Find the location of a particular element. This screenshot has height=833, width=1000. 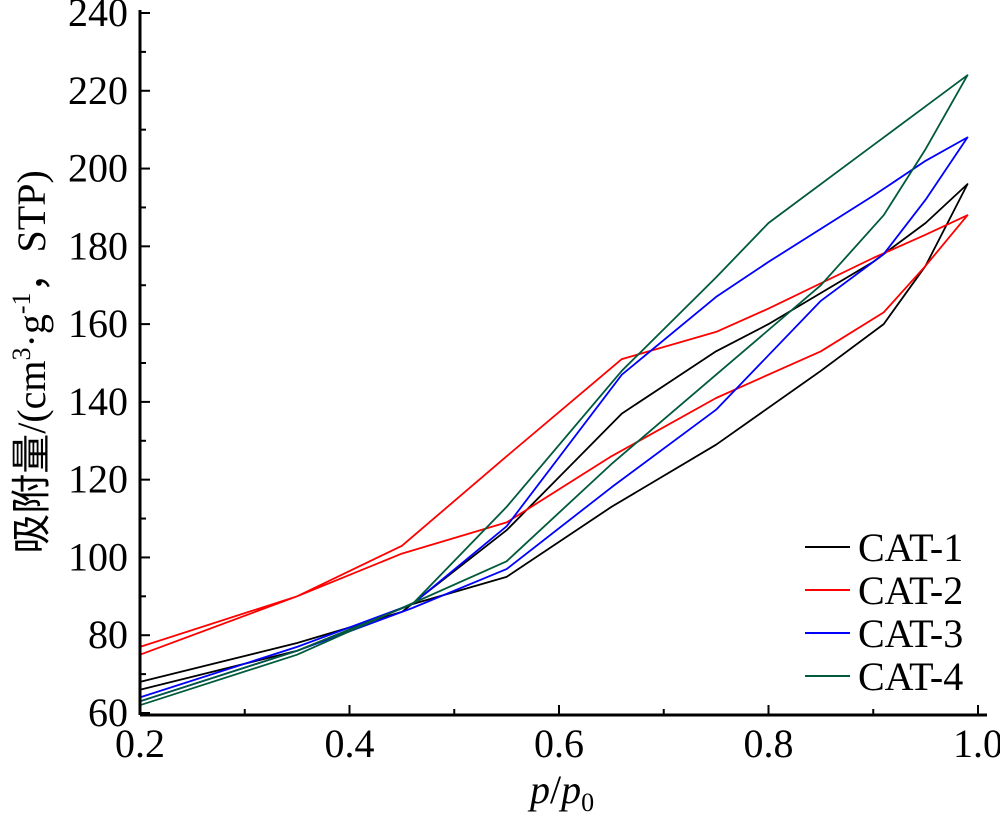

y-tick-label: 160 is located at coordinates (98, 323).